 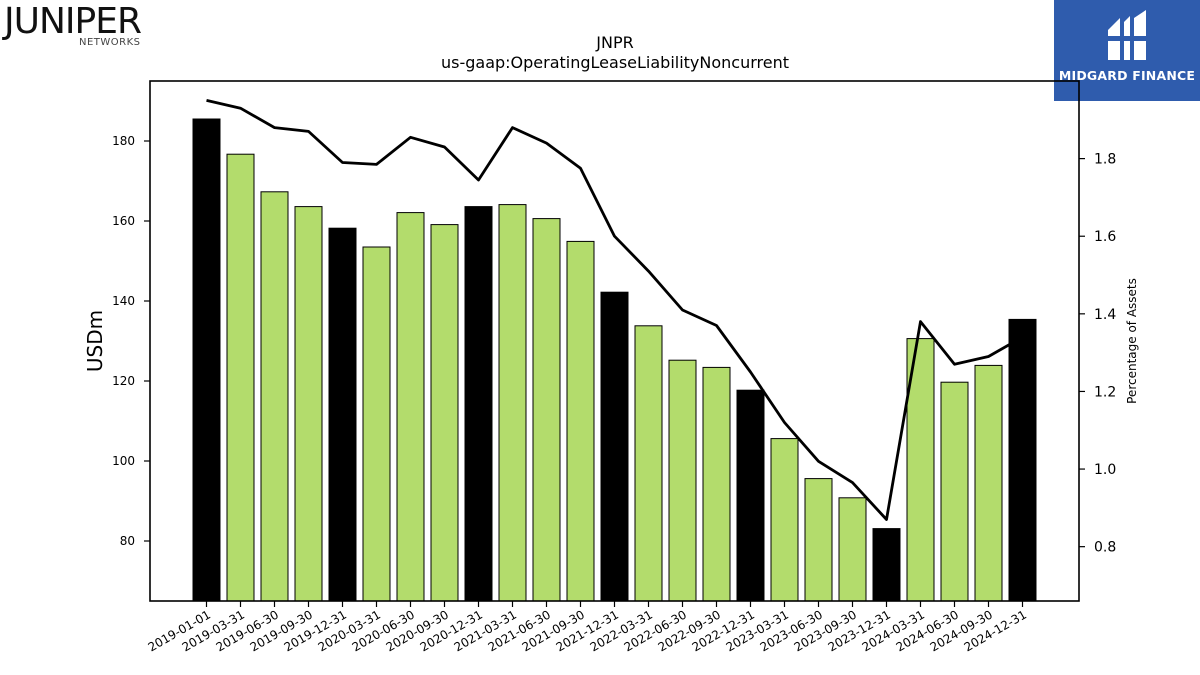 What do you see at coordinates (123, 381) in the screenshot?
I see `y-tick-label: 120` at bounding box center [123, 381].